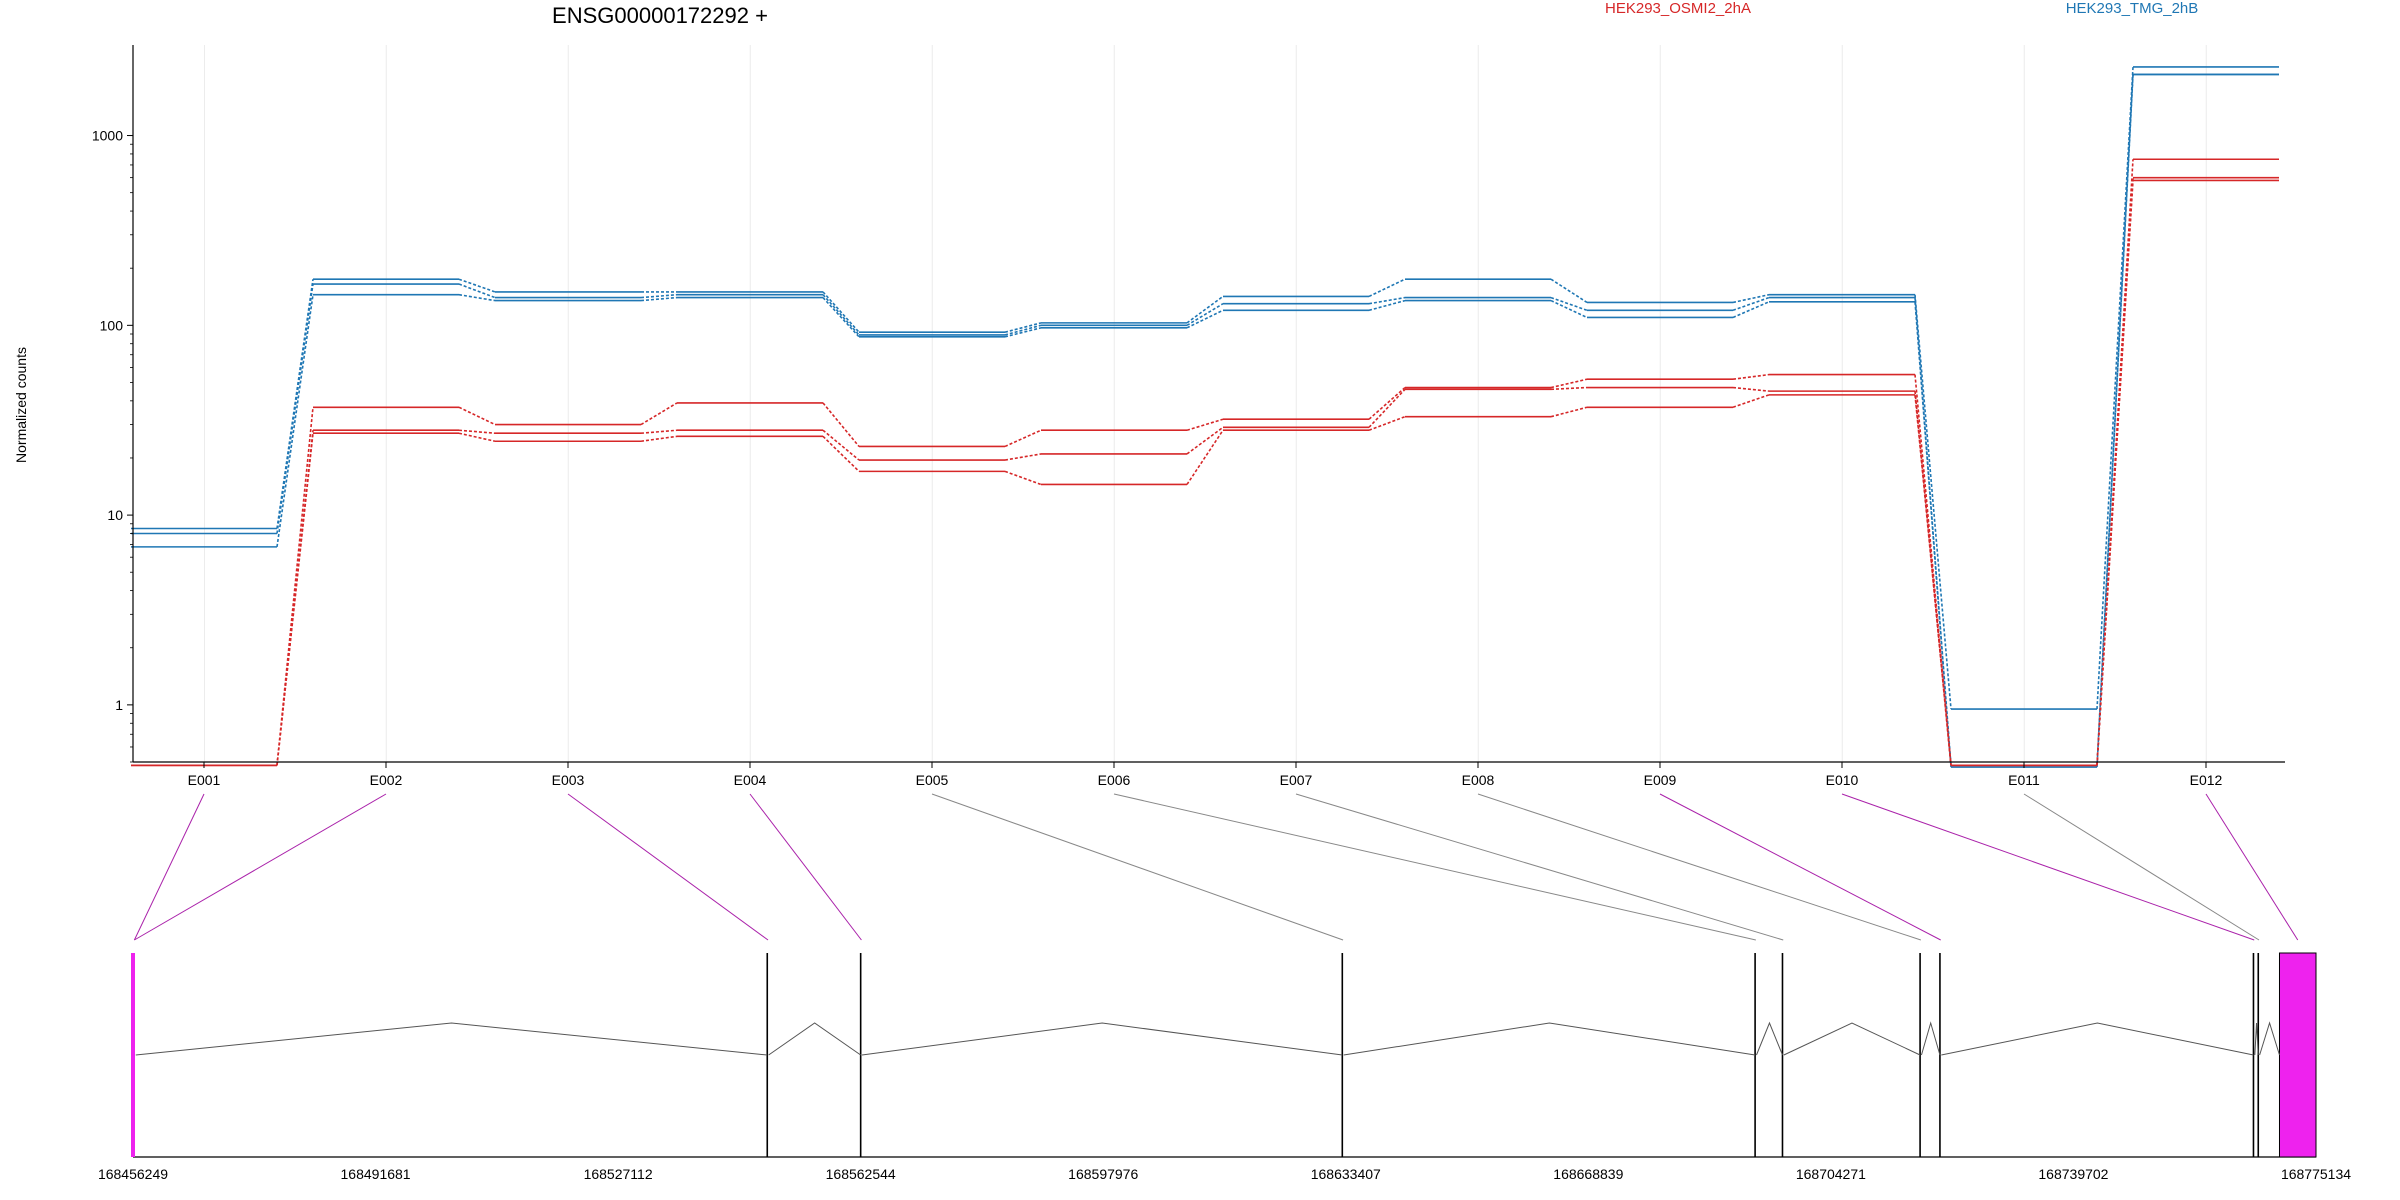  Describe the element at coordinates (204, 780) in the screenshot. I see `x-tick-label-e001: E001` at that location.